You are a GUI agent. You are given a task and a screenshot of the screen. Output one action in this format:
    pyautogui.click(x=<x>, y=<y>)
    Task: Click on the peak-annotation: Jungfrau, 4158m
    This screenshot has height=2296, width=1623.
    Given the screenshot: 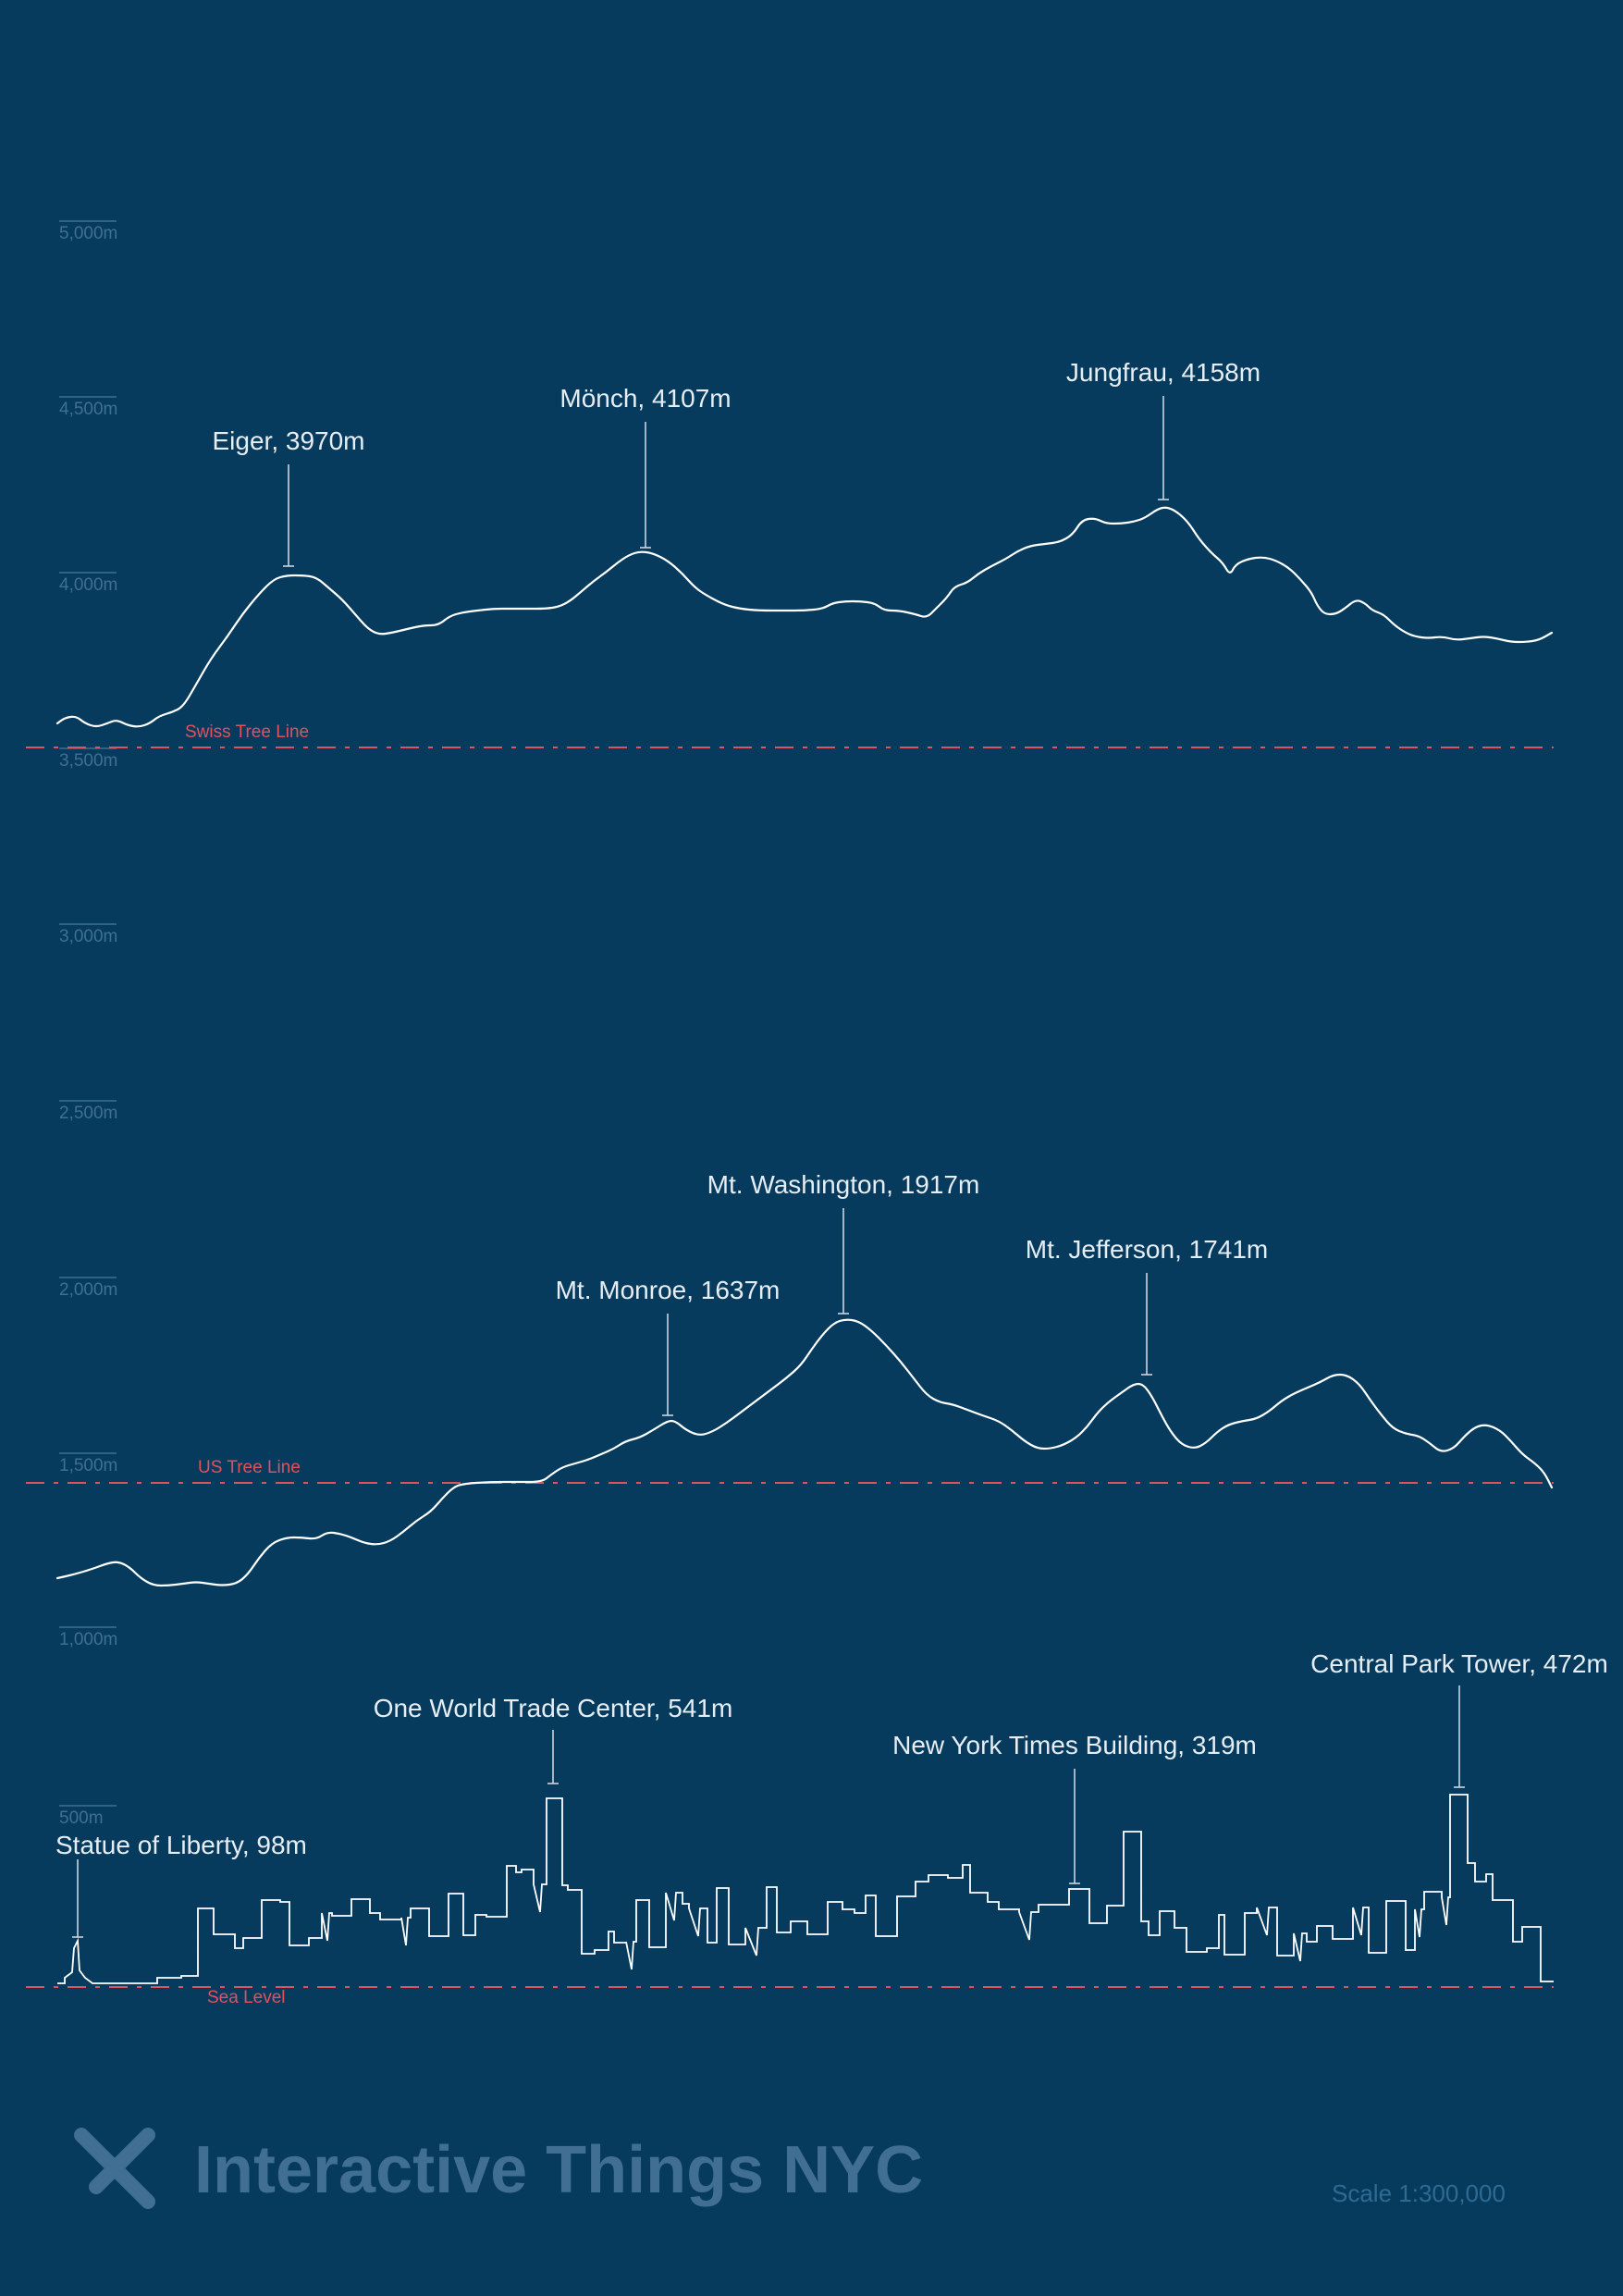 What is the action you would take?
    pyautogui.click(x=1163, y=429)
    